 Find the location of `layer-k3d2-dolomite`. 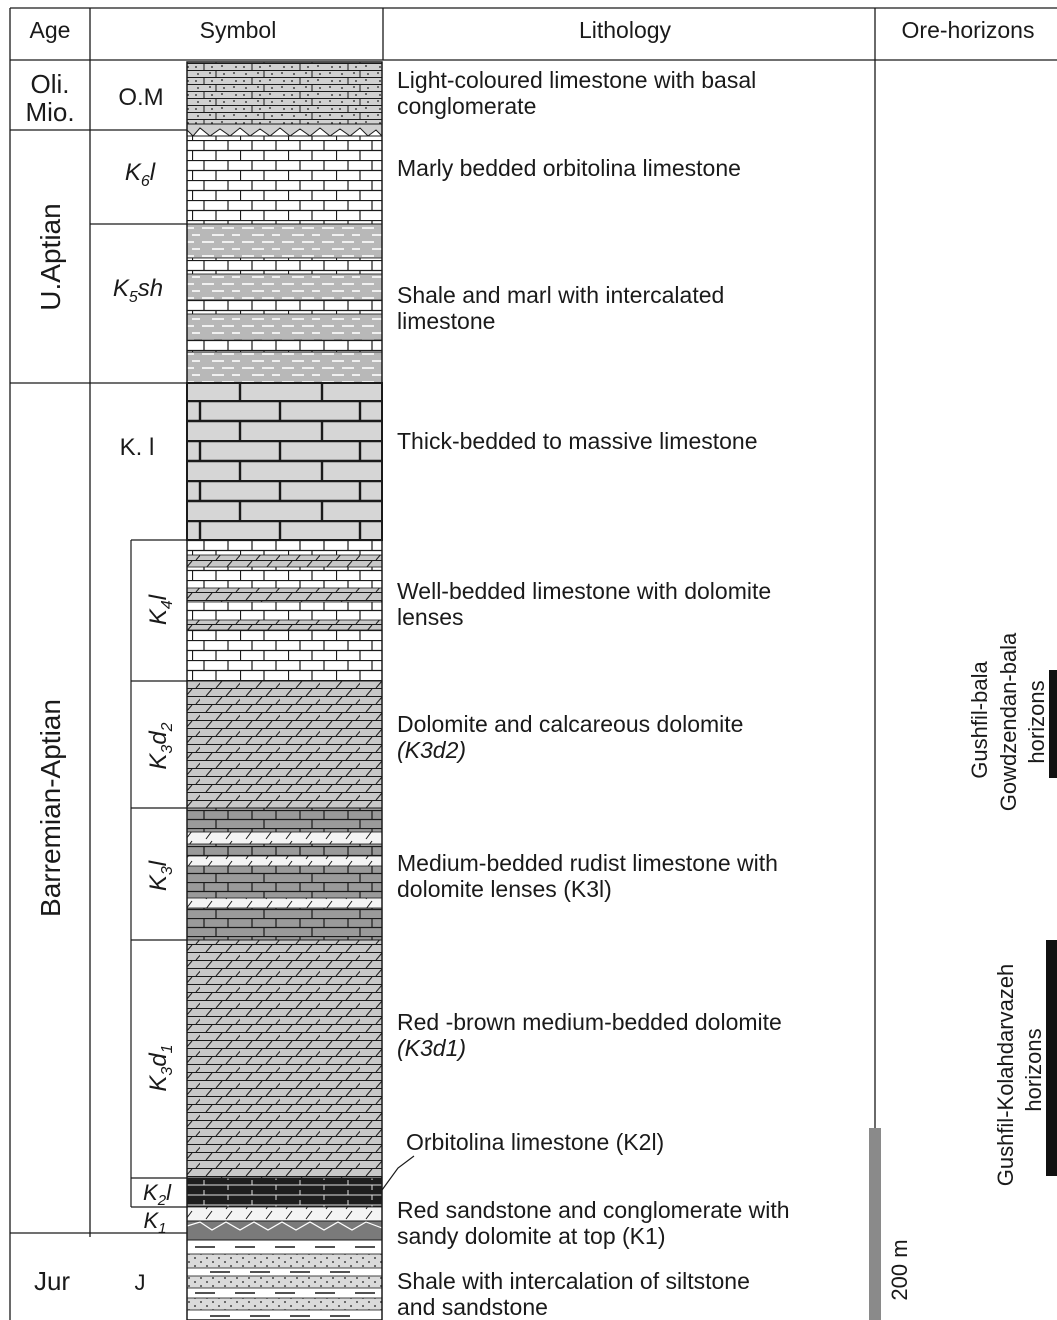

layer-k3d2-dolomite is located at coordinates (284, 744).